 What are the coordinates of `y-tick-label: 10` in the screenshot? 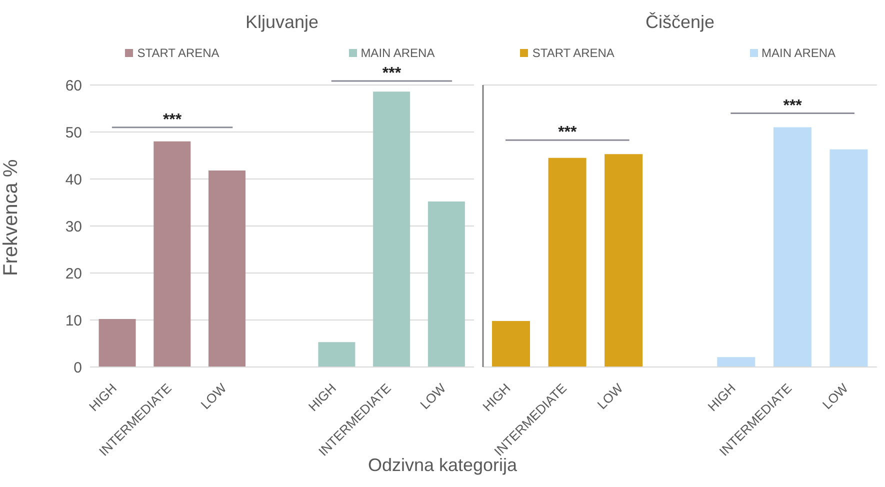 It's located at (73, 321).